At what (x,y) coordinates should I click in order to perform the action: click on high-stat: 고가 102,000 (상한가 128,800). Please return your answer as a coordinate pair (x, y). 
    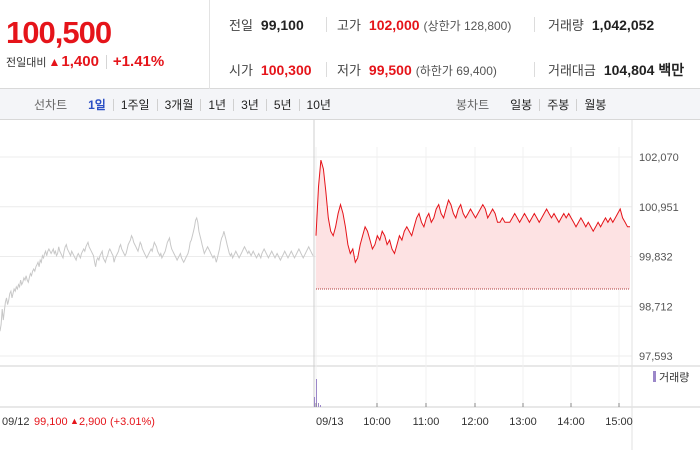
    Looking at the image, I should click on (424, 24).